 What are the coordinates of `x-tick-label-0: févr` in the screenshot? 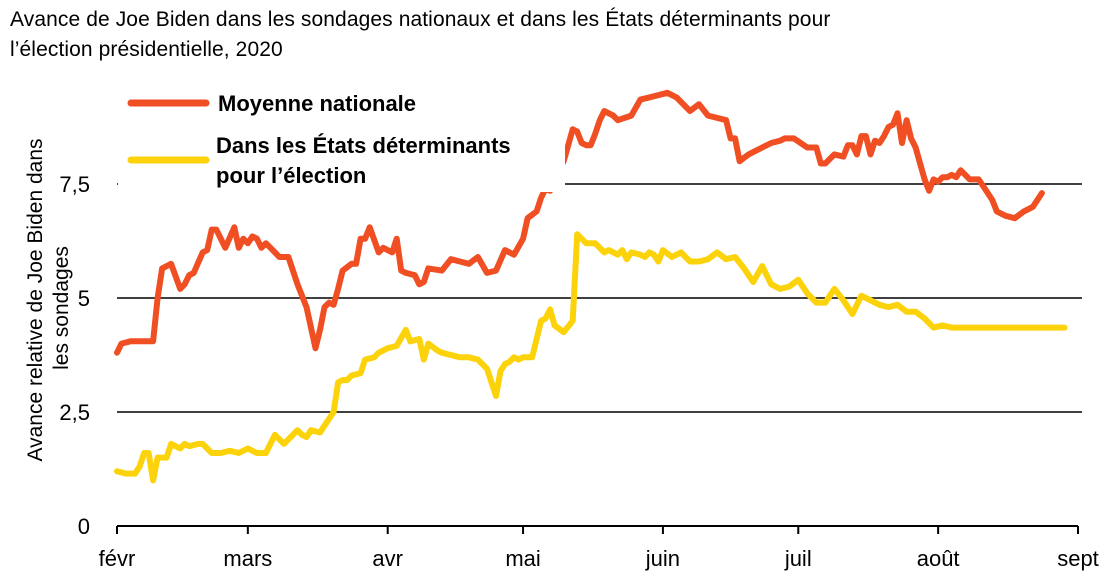 It's located at (117, 558).